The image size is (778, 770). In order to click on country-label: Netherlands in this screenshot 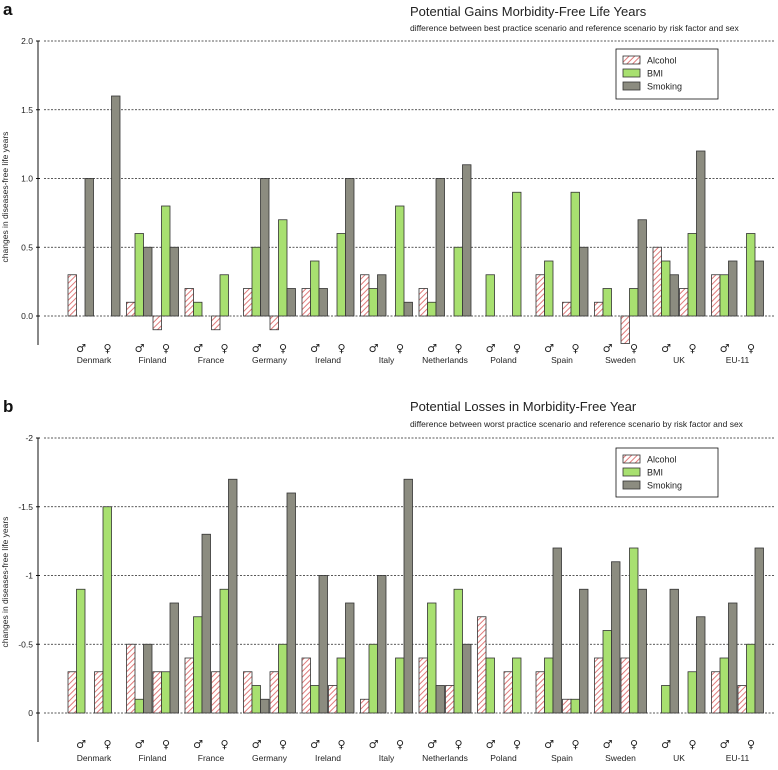, I will do `click(445, 360)`.